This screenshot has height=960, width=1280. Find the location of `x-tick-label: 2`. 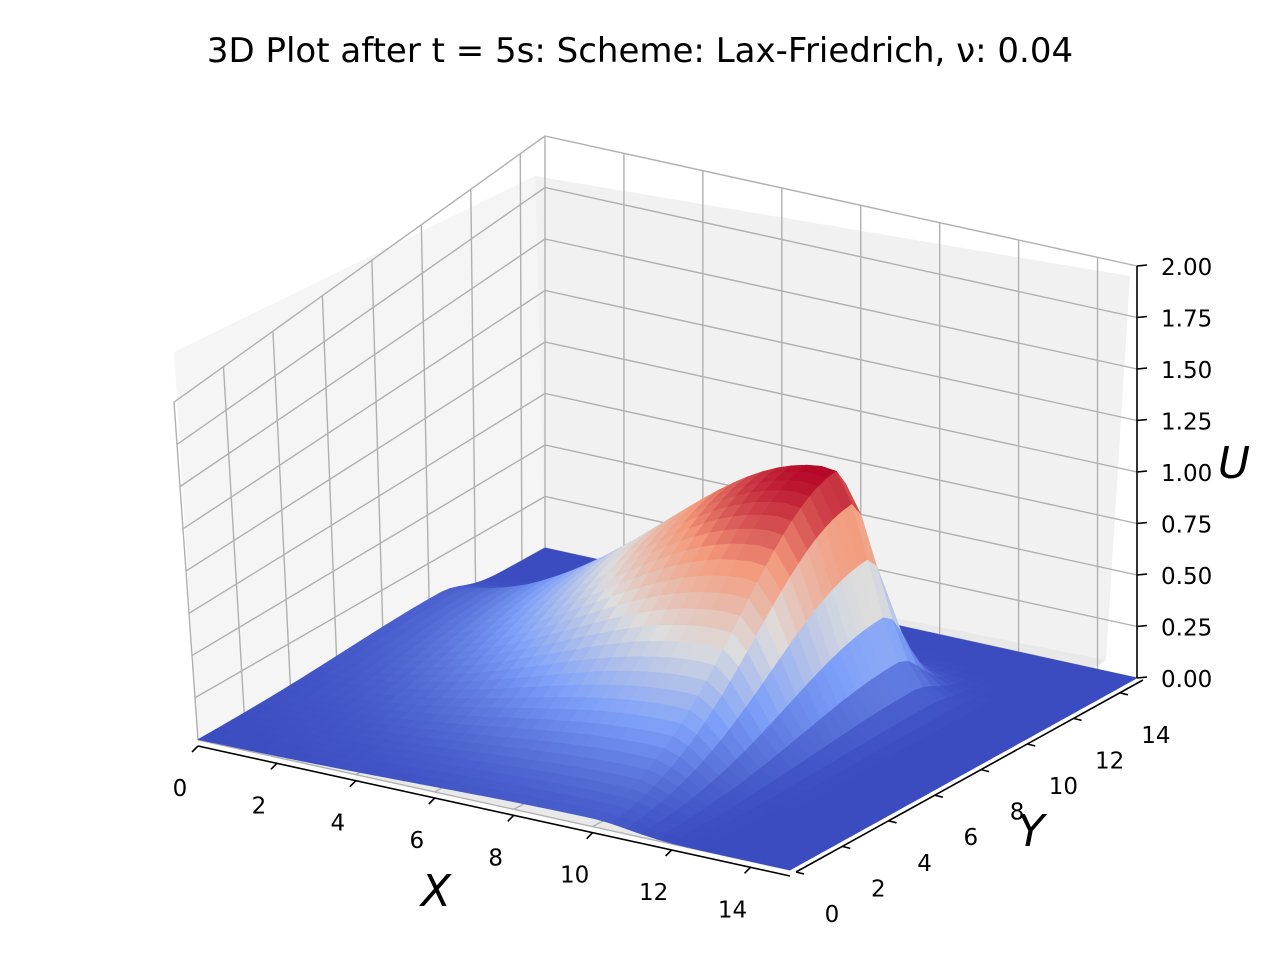

x-tick-label: 2 is located at coordinates (259, 806).